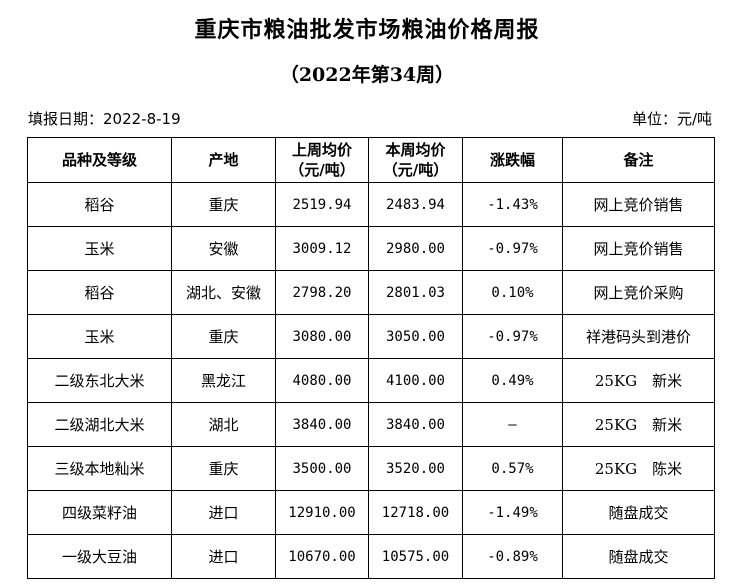  What do you see at coordinates (367, 75) in the screenshot?
I see `report-subtitle: （2022年第34周）` at bounding box center [367, 75].